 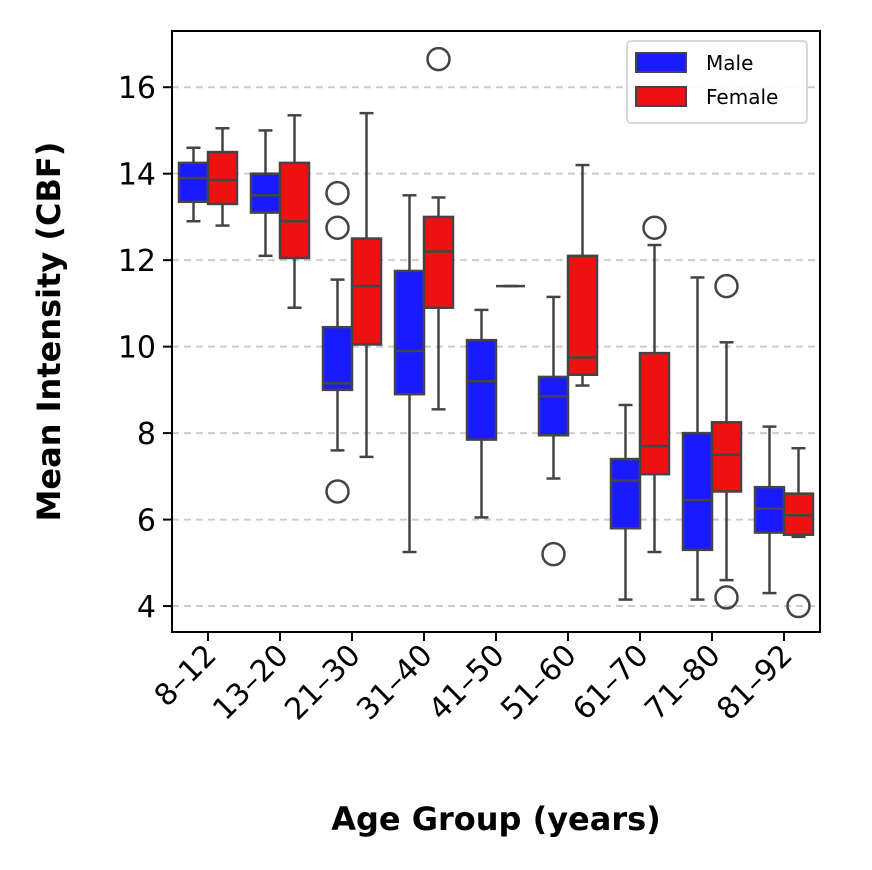 I want to click on y-tick-label: 16, so click(x=137, y=88).